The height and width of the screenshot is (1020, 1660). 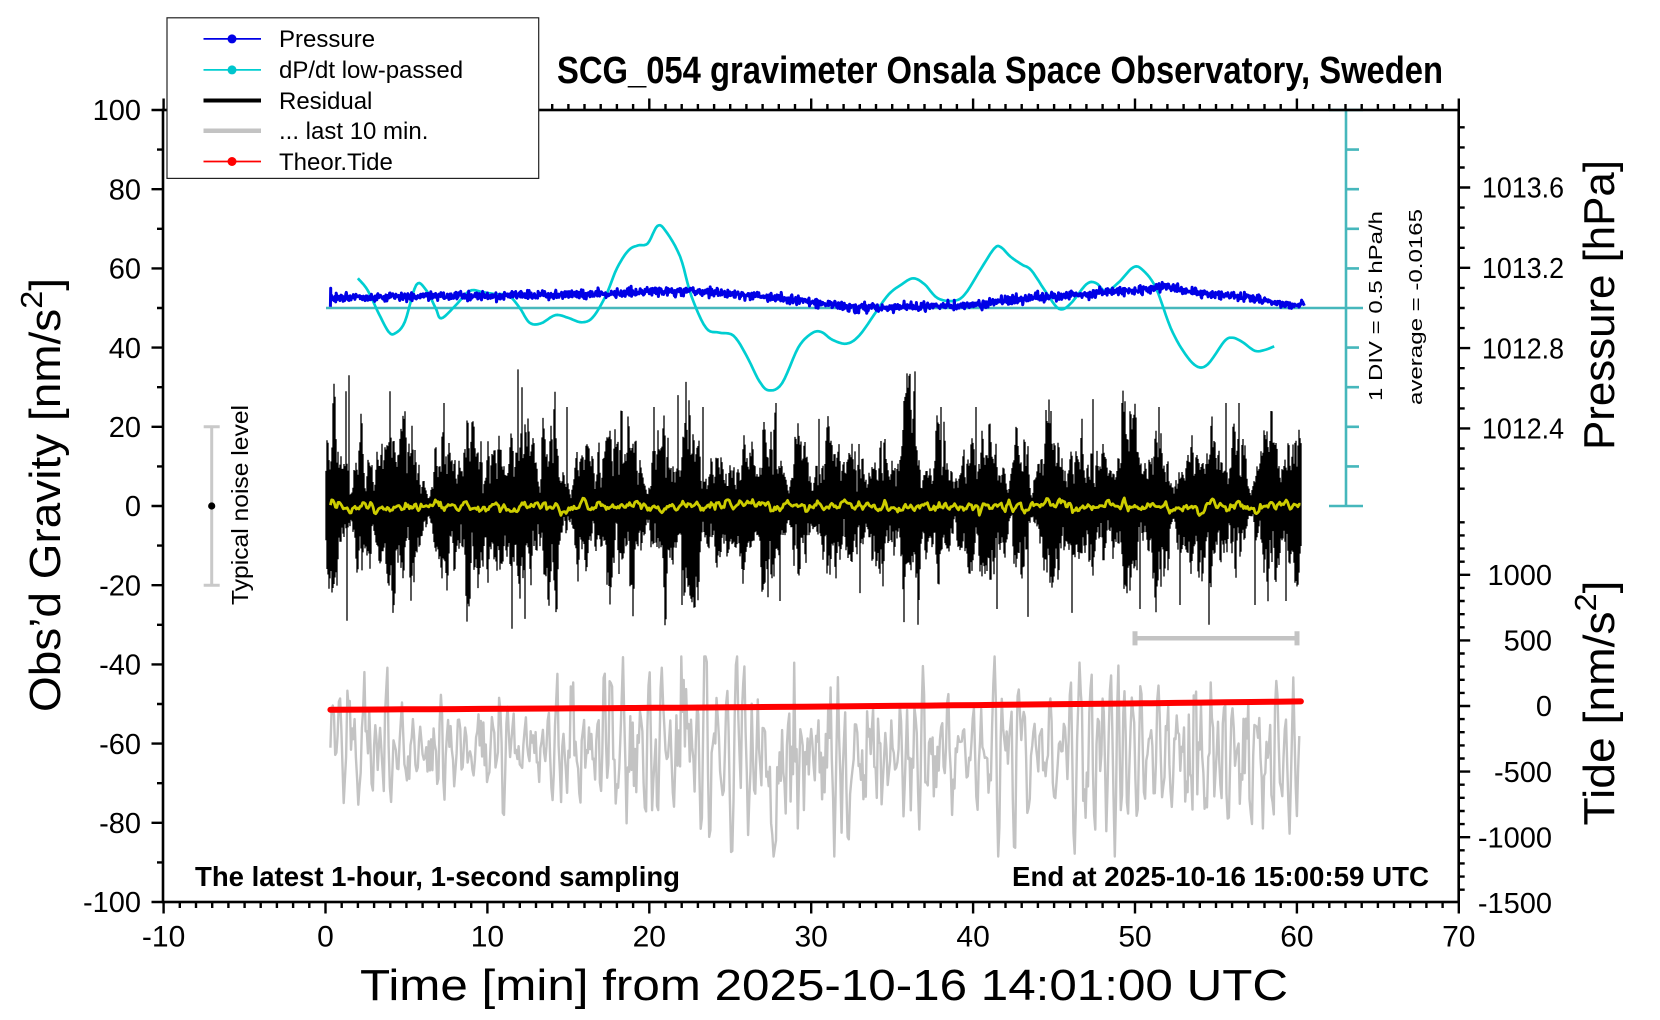 I want to click on svg-text:Time [min] from 2025-10-16 14:: Time [min] from 2025-10-16 14:01:00 UTC, so click(x=824, y=985).